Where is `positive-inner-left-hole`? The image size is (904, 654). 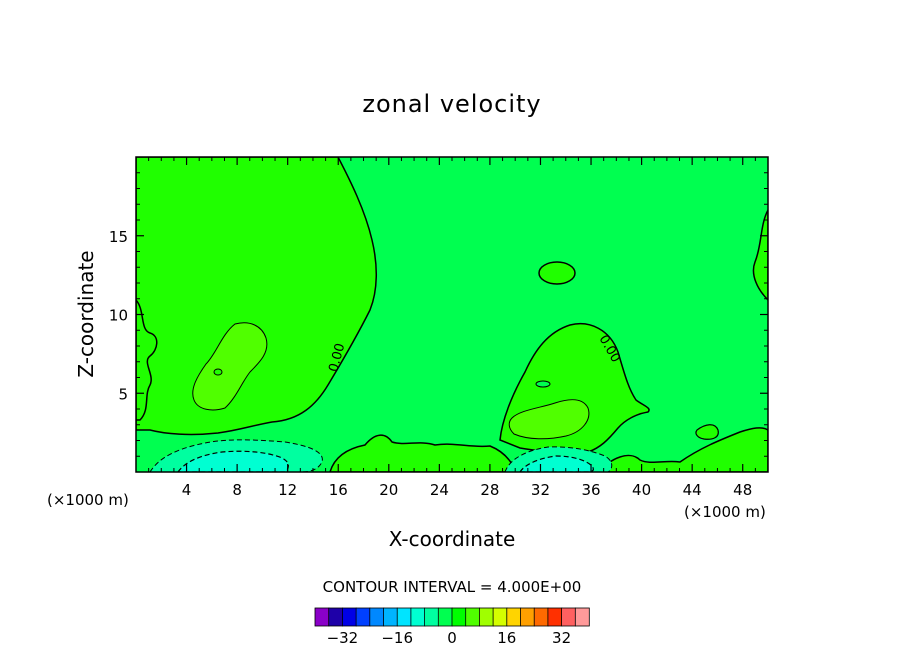 positive-inner-left-hole is located at coordinates (218, 372).